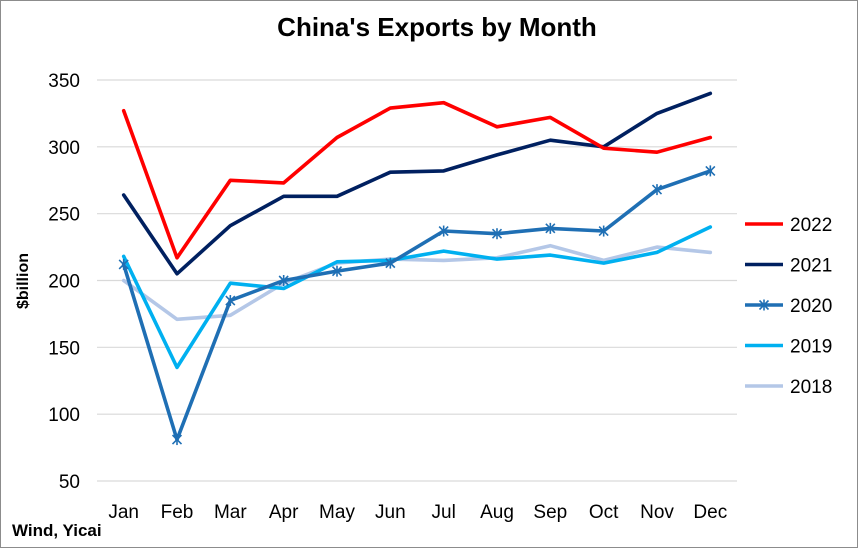 This screenshot has width=860, height=550. Describe the element at coordinates (177, 512) in the screenshot. I see `x-tick-label: Feb` at that location.